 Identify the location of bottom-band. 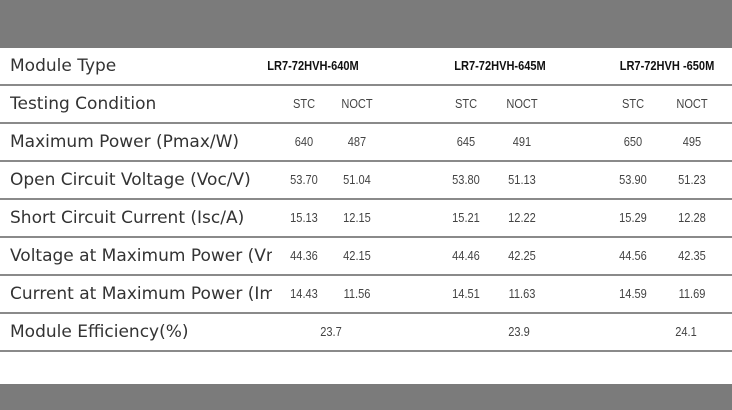
(366, 397).